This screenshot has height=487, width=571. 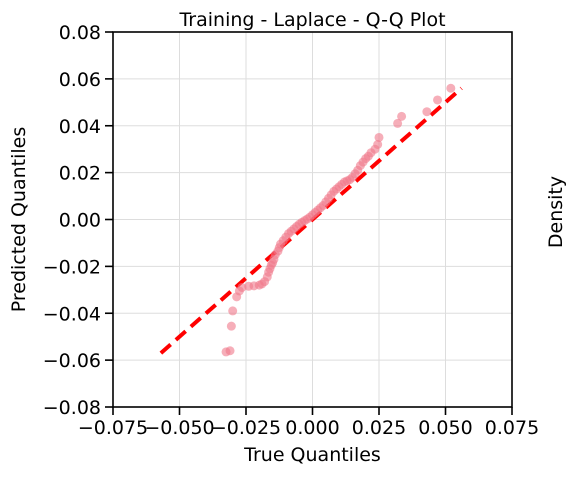 I want to click on x-tick-label-6: 0.075, so click(x=512, y=428).